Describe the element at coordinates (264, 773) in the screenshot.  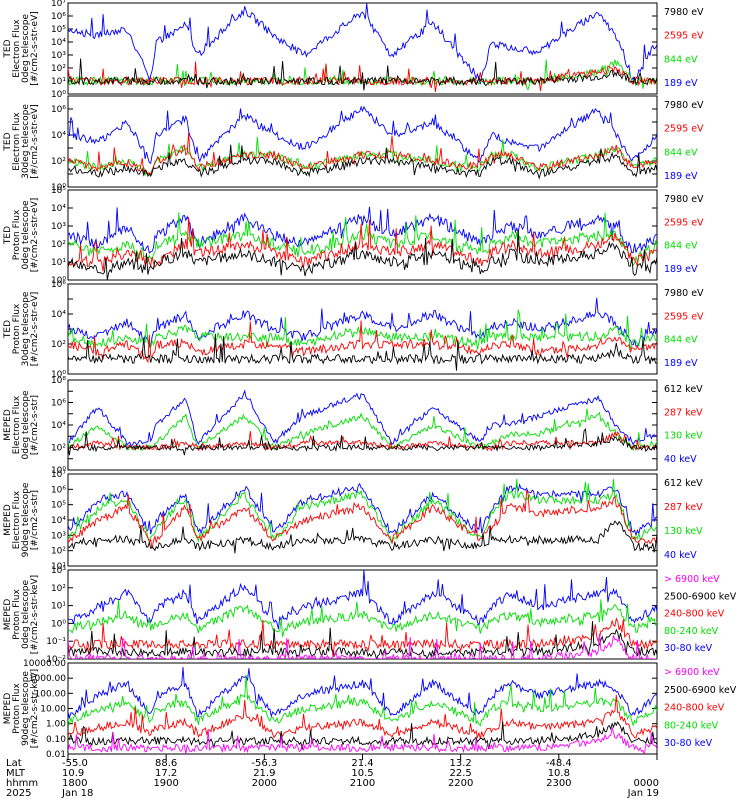
I see `xtick-label: 21.9` at that location.